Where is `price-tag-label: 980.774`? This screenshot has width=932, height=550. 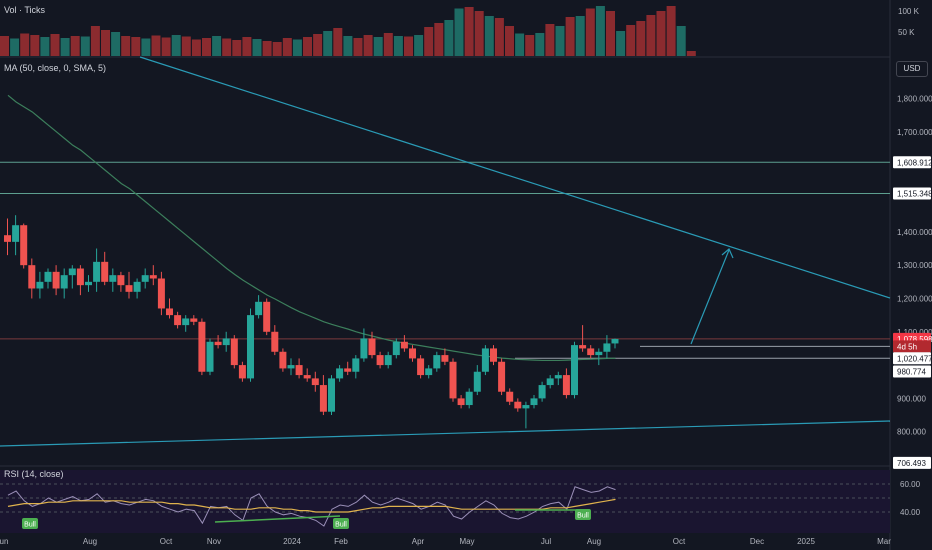 price-tag-label: 980.774 is located at coordinates (911, 371).